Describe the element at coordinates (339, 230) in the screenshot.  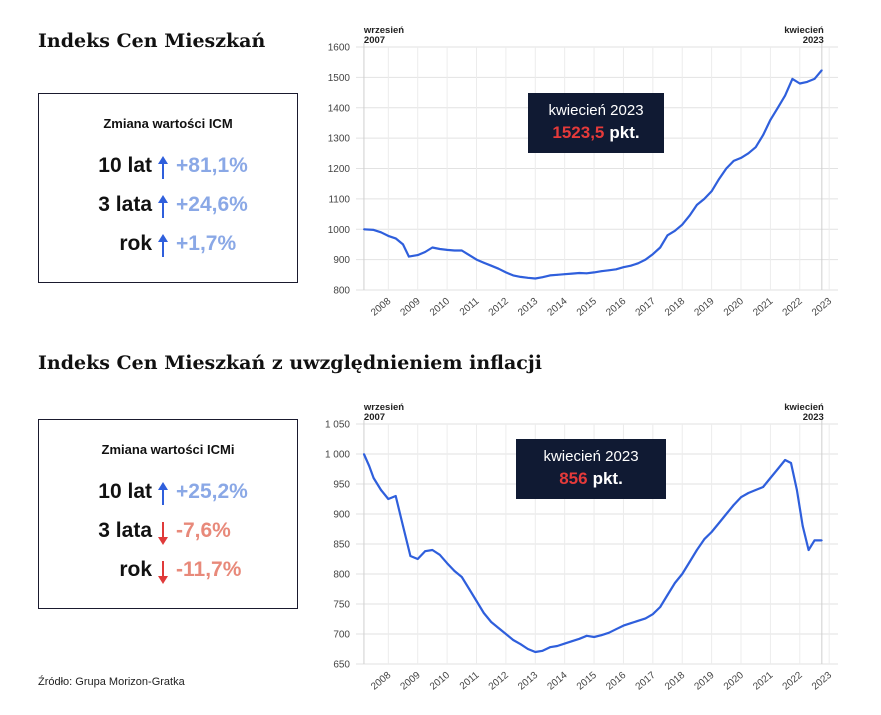
I see `y-tick-label: 1000` at that location.